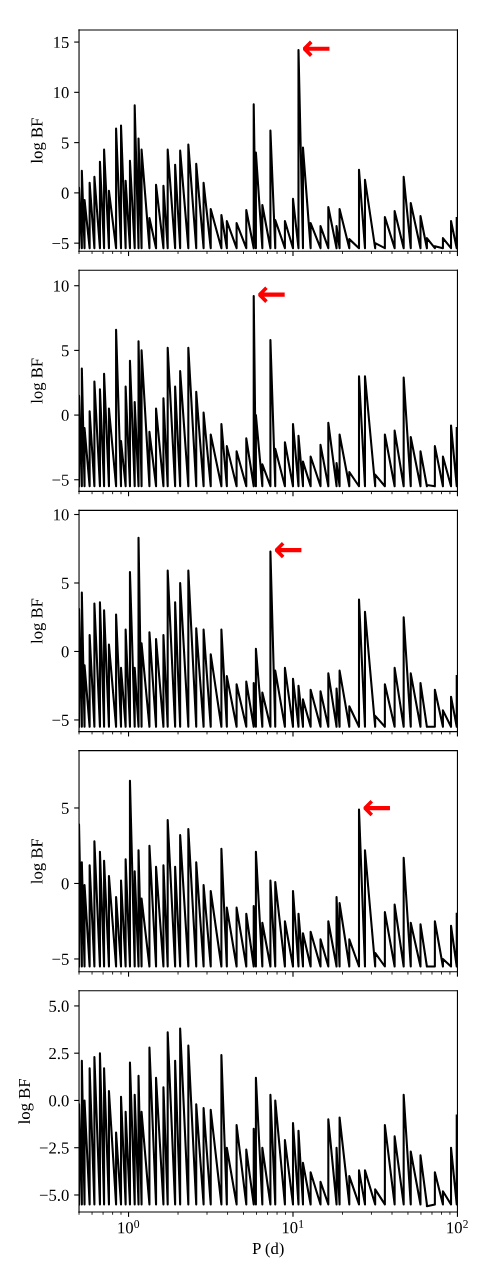 The height and width of the screenshot is (1274, 479). What do you see at coordinates (129, 1227) in the screenshot?
I see `x-tick-label: 10$^{0}$` at bounding box center [129, 1227].